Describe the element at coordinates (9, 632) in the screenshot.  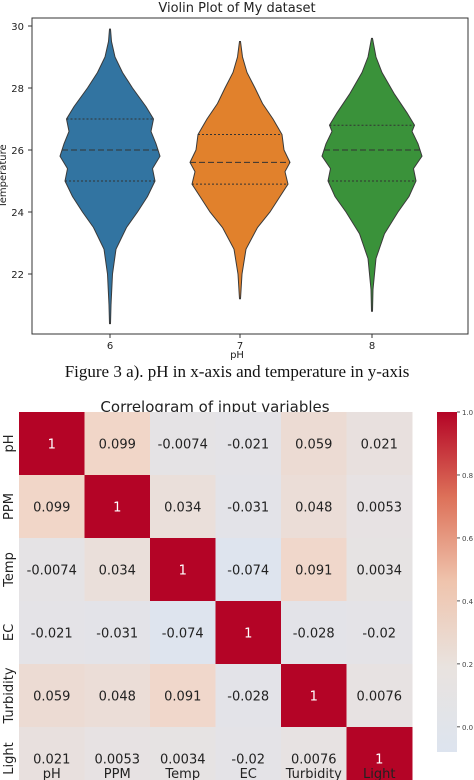
I see `heatmap-y-tick-label: EC` at that location.